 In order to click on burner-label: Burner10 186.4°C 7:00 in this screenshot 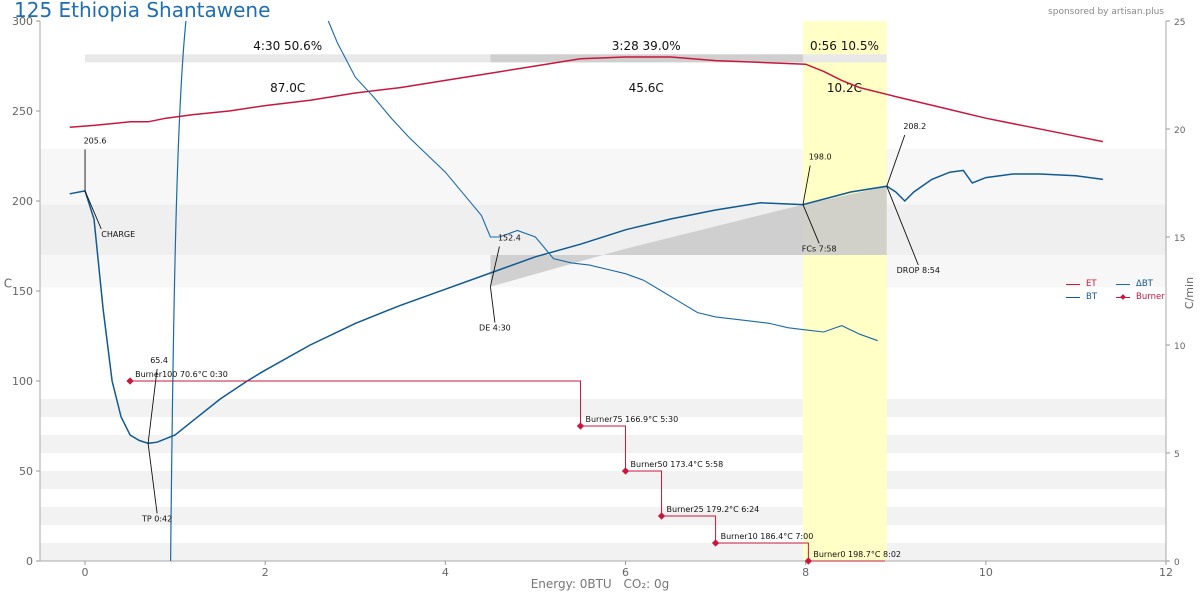, I will do `click(767, 536)`.